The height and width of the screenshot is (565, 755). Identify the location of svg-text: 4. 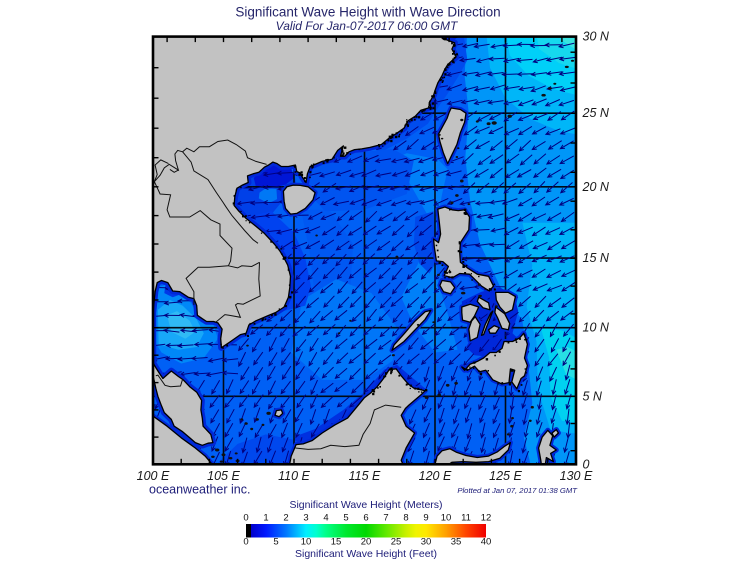
(325, 518).